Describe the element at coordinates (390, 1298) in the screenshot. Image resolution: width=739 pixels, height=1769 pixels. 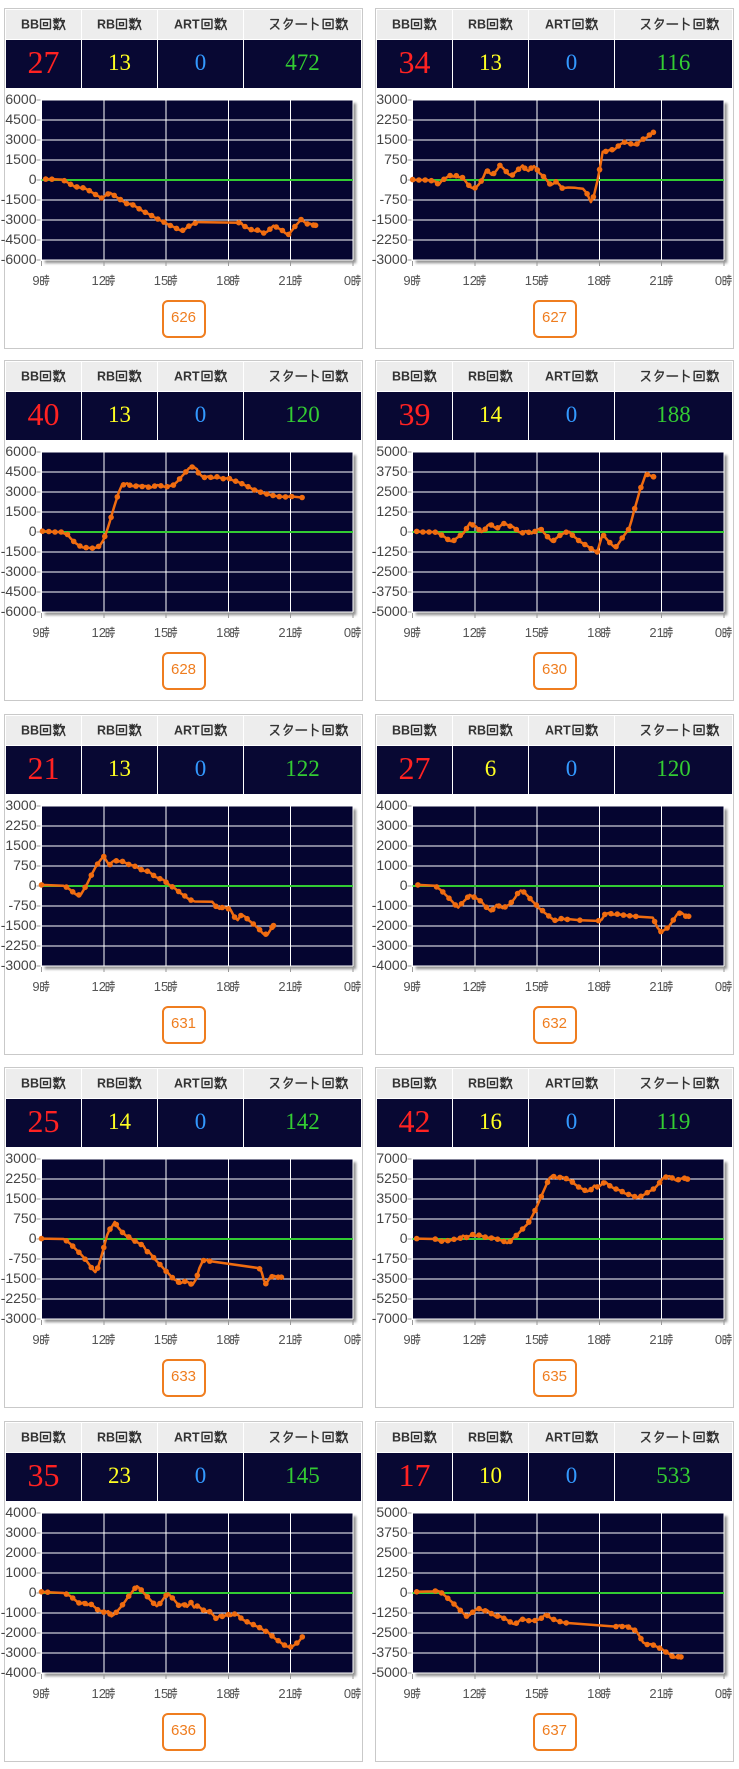
I see `svg-text: -5250` at that location.